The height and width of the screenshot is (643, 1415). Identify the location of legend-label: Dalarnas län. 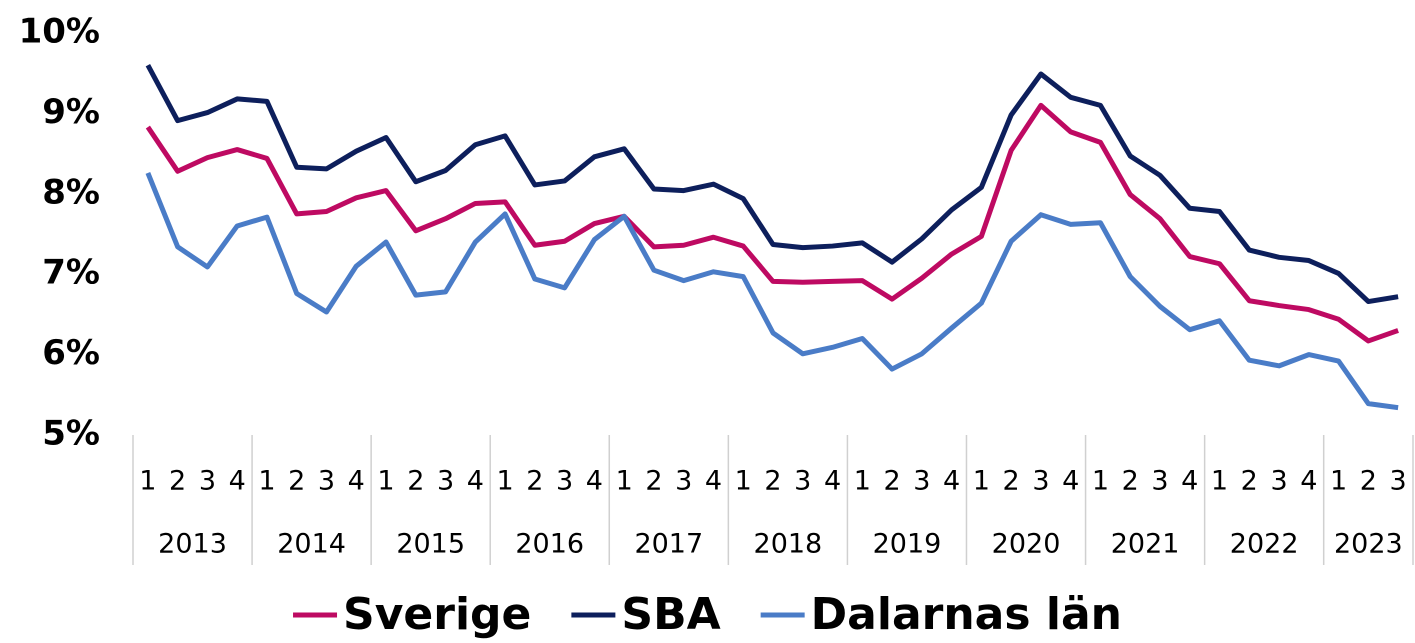
(966, 614).